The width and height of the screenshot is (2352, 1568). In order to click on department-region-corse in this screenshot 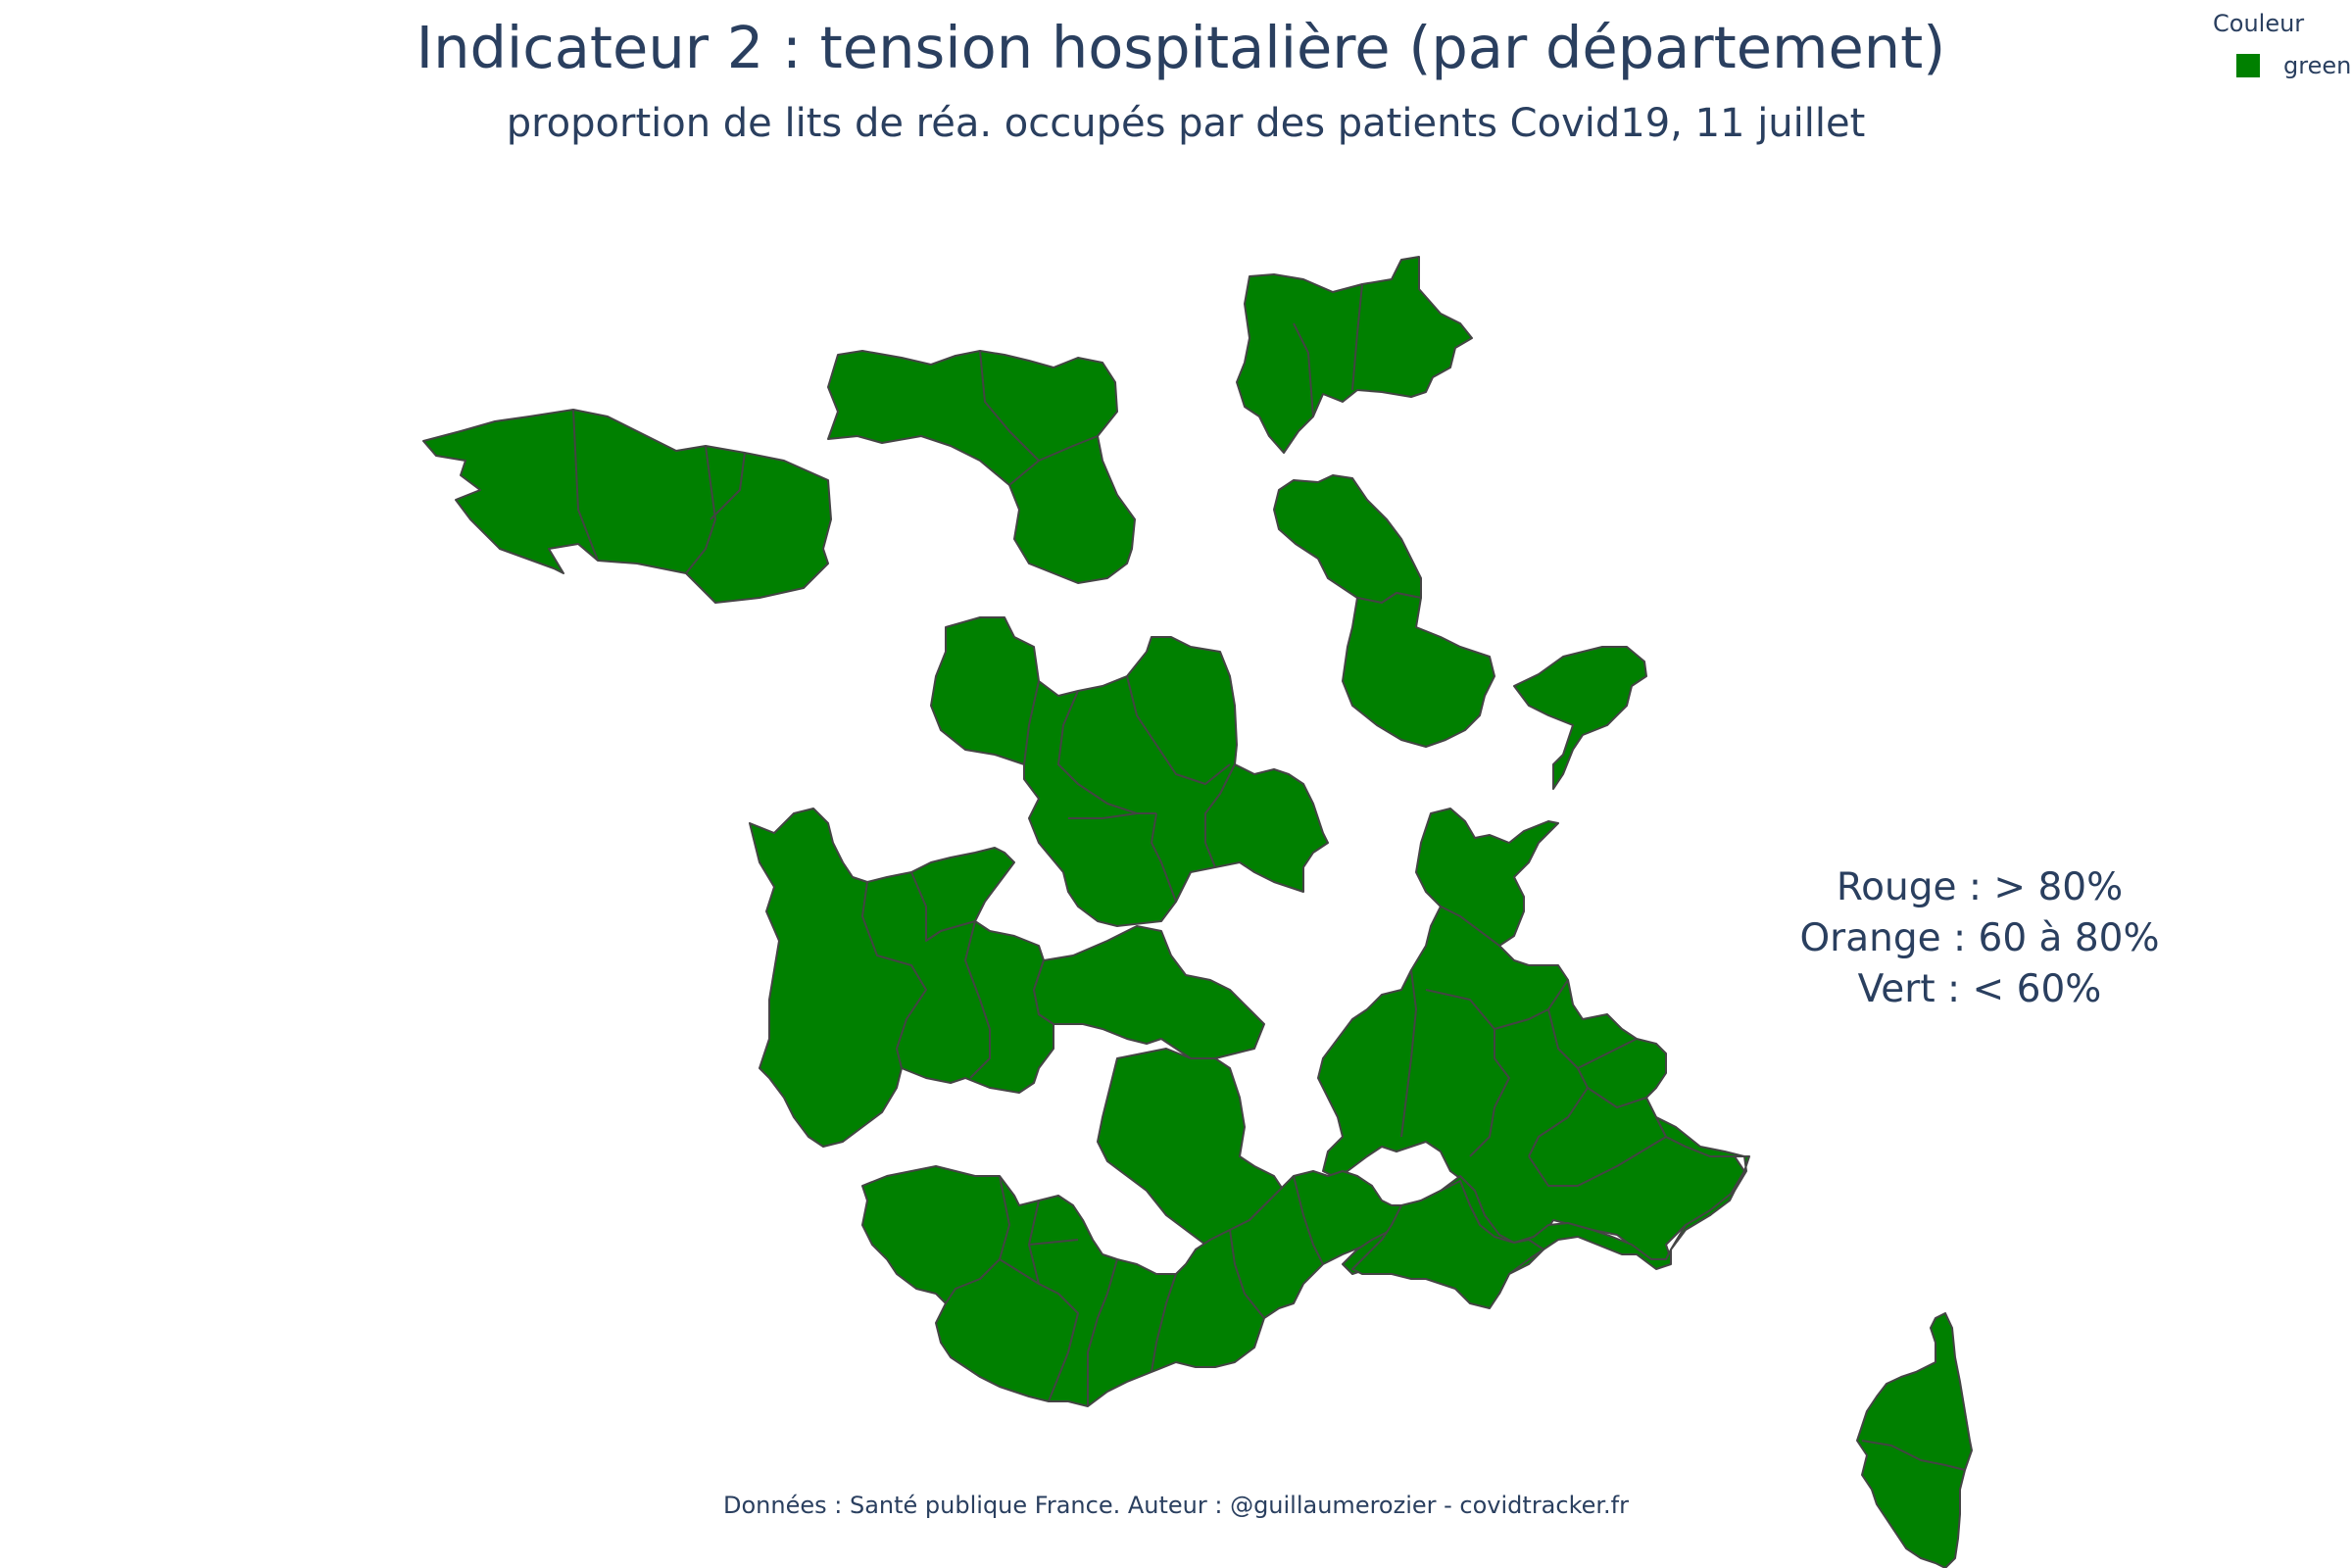, I will do `click(1914, 1440)`.